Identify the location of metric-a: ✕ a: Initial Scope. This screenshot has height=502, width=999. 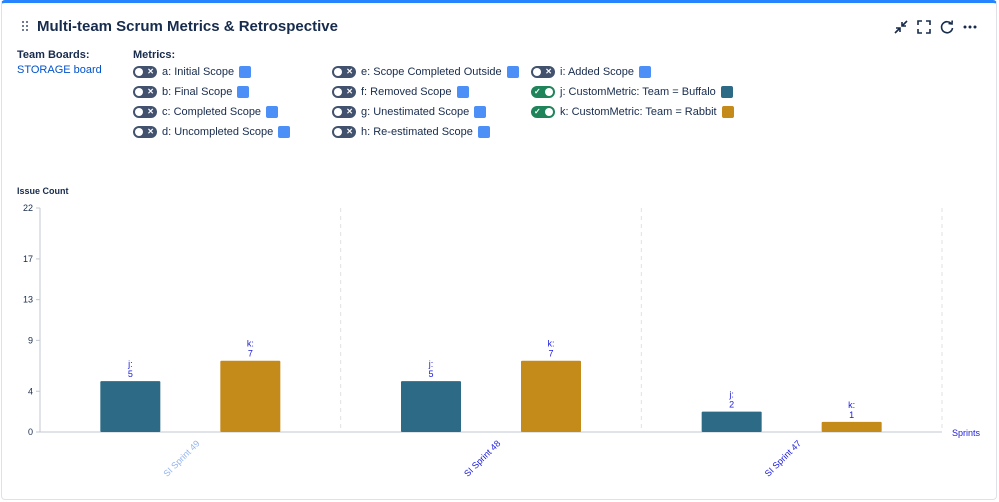
(192, 72).